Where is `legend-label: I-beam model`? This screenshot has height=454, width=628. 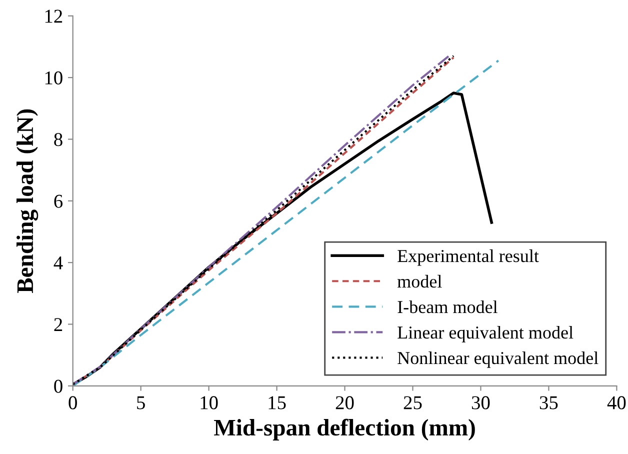
legend-label: I-beam model is located at coordinates (448, 307).